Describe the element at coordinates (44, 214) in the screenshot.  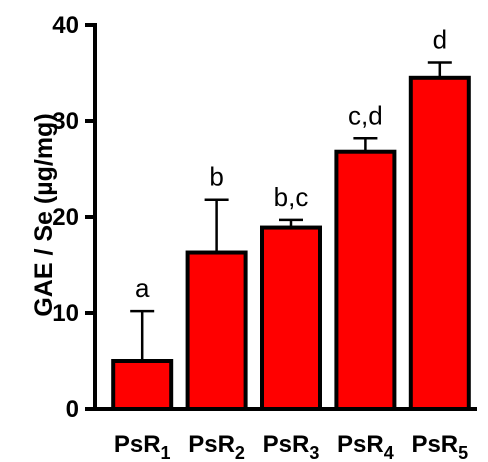
I see `y-axis-label: GAE / Se (µg/mg)` at that location.